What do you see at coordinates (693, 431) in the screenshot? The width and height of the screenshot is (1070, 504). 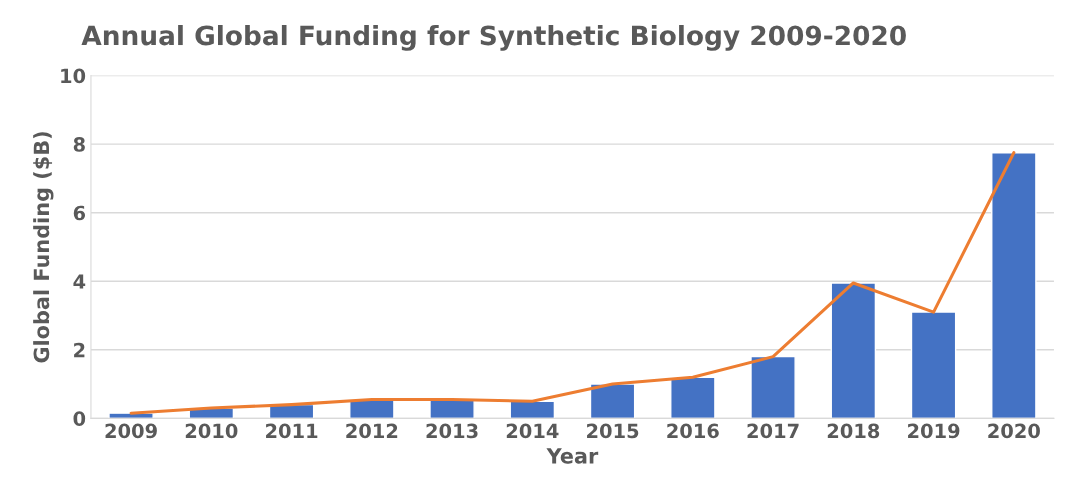 I see `x-tick-label: 2016` at bounding box center [693, 431].